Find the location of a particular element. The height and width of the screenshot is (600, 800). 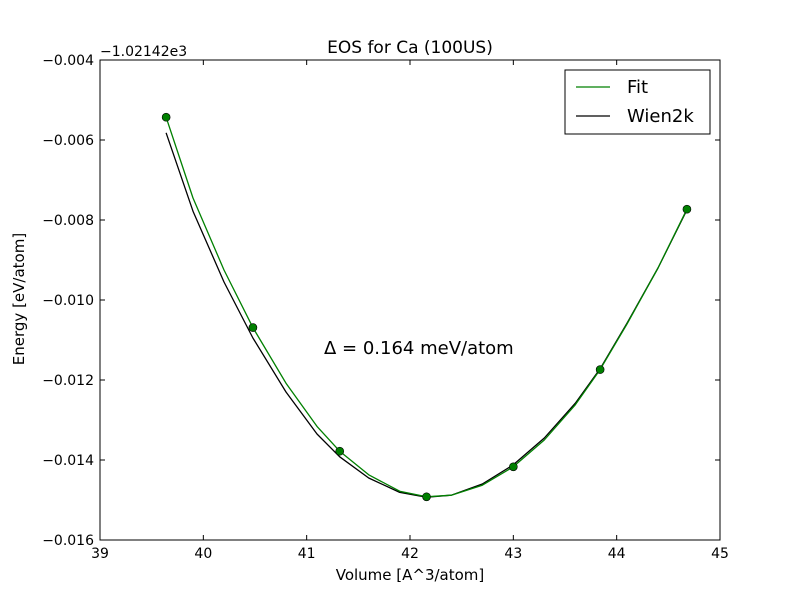

x-tick-label: 40 is located at coordinates (203, 554).